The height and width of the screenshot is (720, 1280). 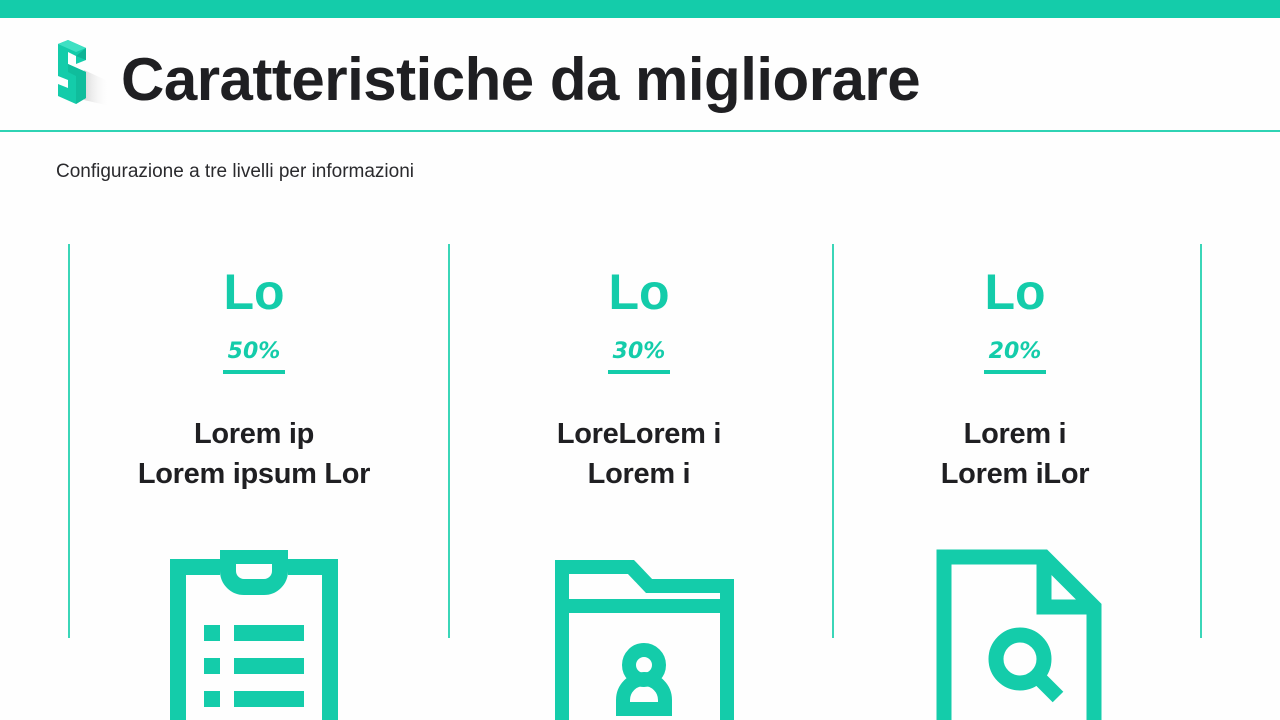 I want to click on page-title: Caratteristiche da migliorare, so click(x=521, y=79).